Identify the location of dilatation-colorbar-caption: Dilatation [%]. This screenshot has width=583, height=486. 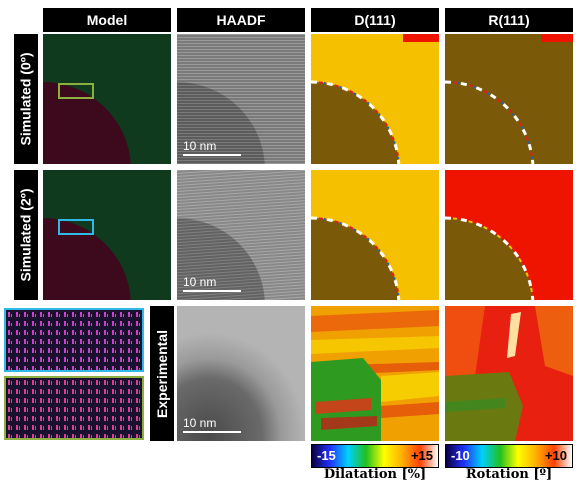
(375, 474).